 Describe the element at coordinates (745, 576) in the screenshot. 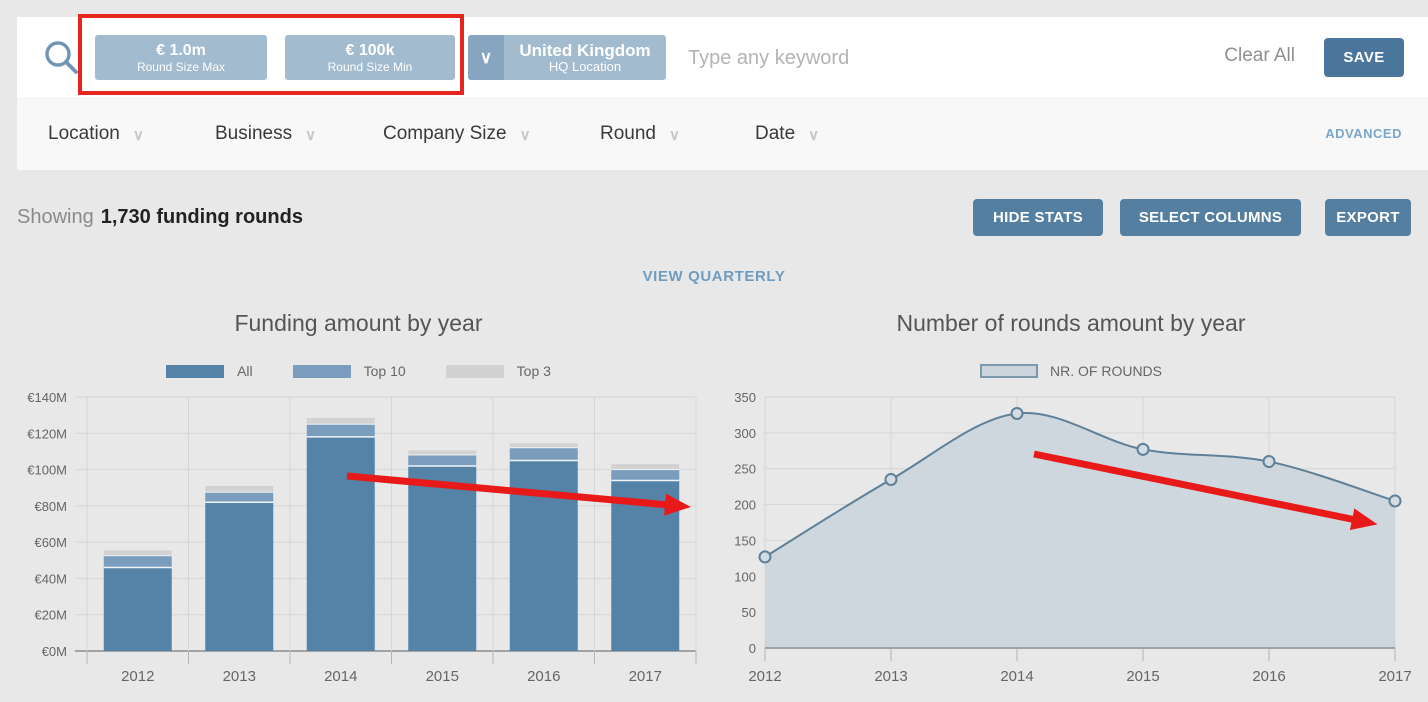

I see `svg-text: 100` at that location.